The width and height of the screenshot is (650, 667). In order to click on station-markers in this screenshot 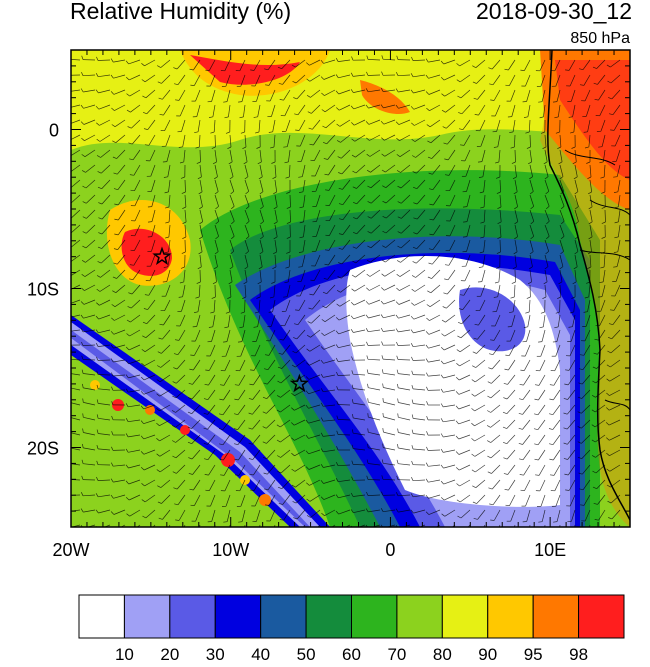, I will do `click(231, 319)`.